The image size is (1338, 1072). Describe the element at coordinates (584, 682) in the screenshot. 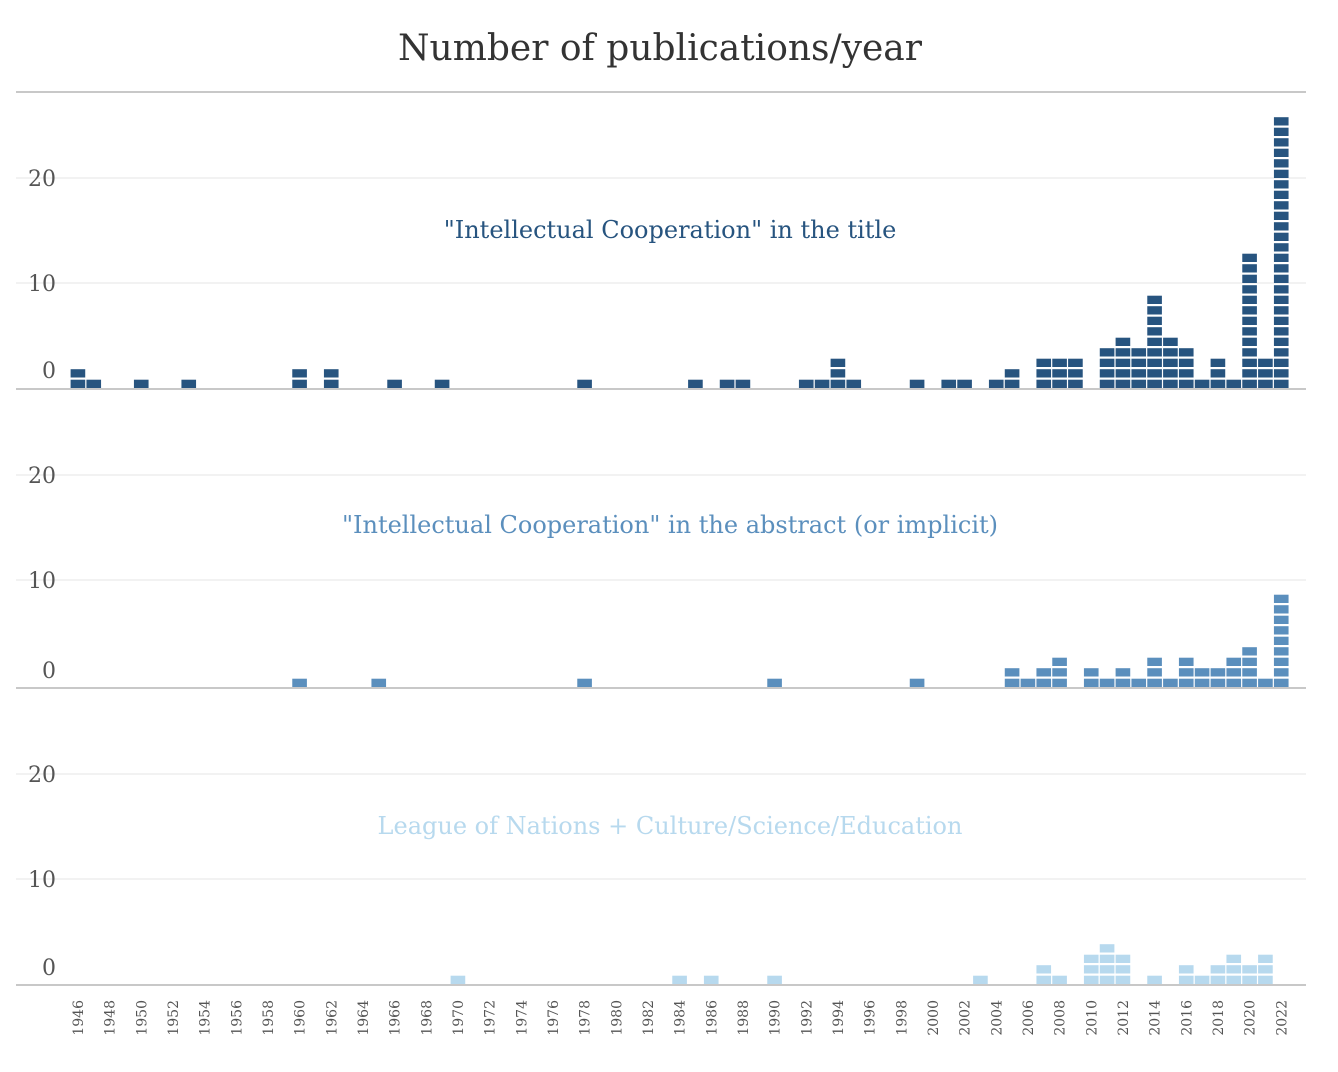

I see `bar-unit-1978` at that location.